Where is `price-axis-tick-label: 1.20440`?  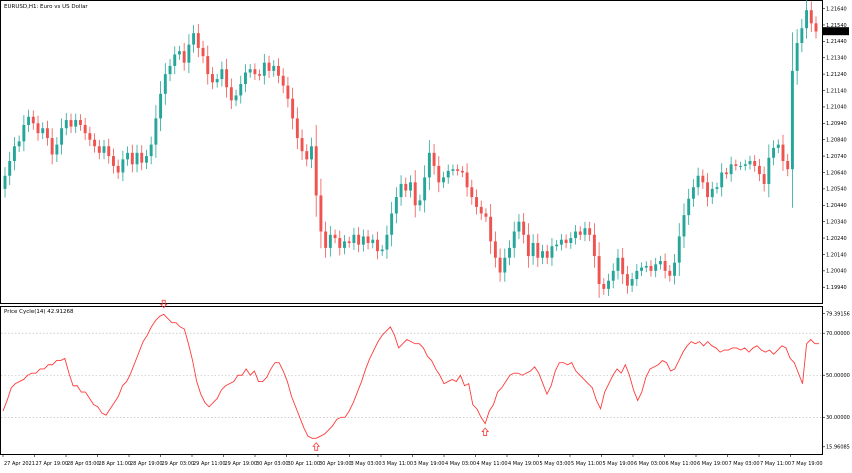 price-axis-tick-label: 1.20440 is located at coordinates (836, 206).